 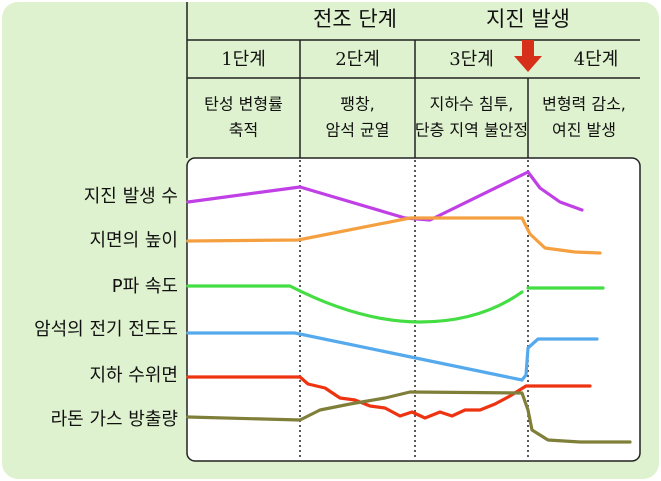 What do you see at coordinates (472, 104) in the screenshot?
I see `stage-description: 지하수 침투,` at bounding box center [472, 104].